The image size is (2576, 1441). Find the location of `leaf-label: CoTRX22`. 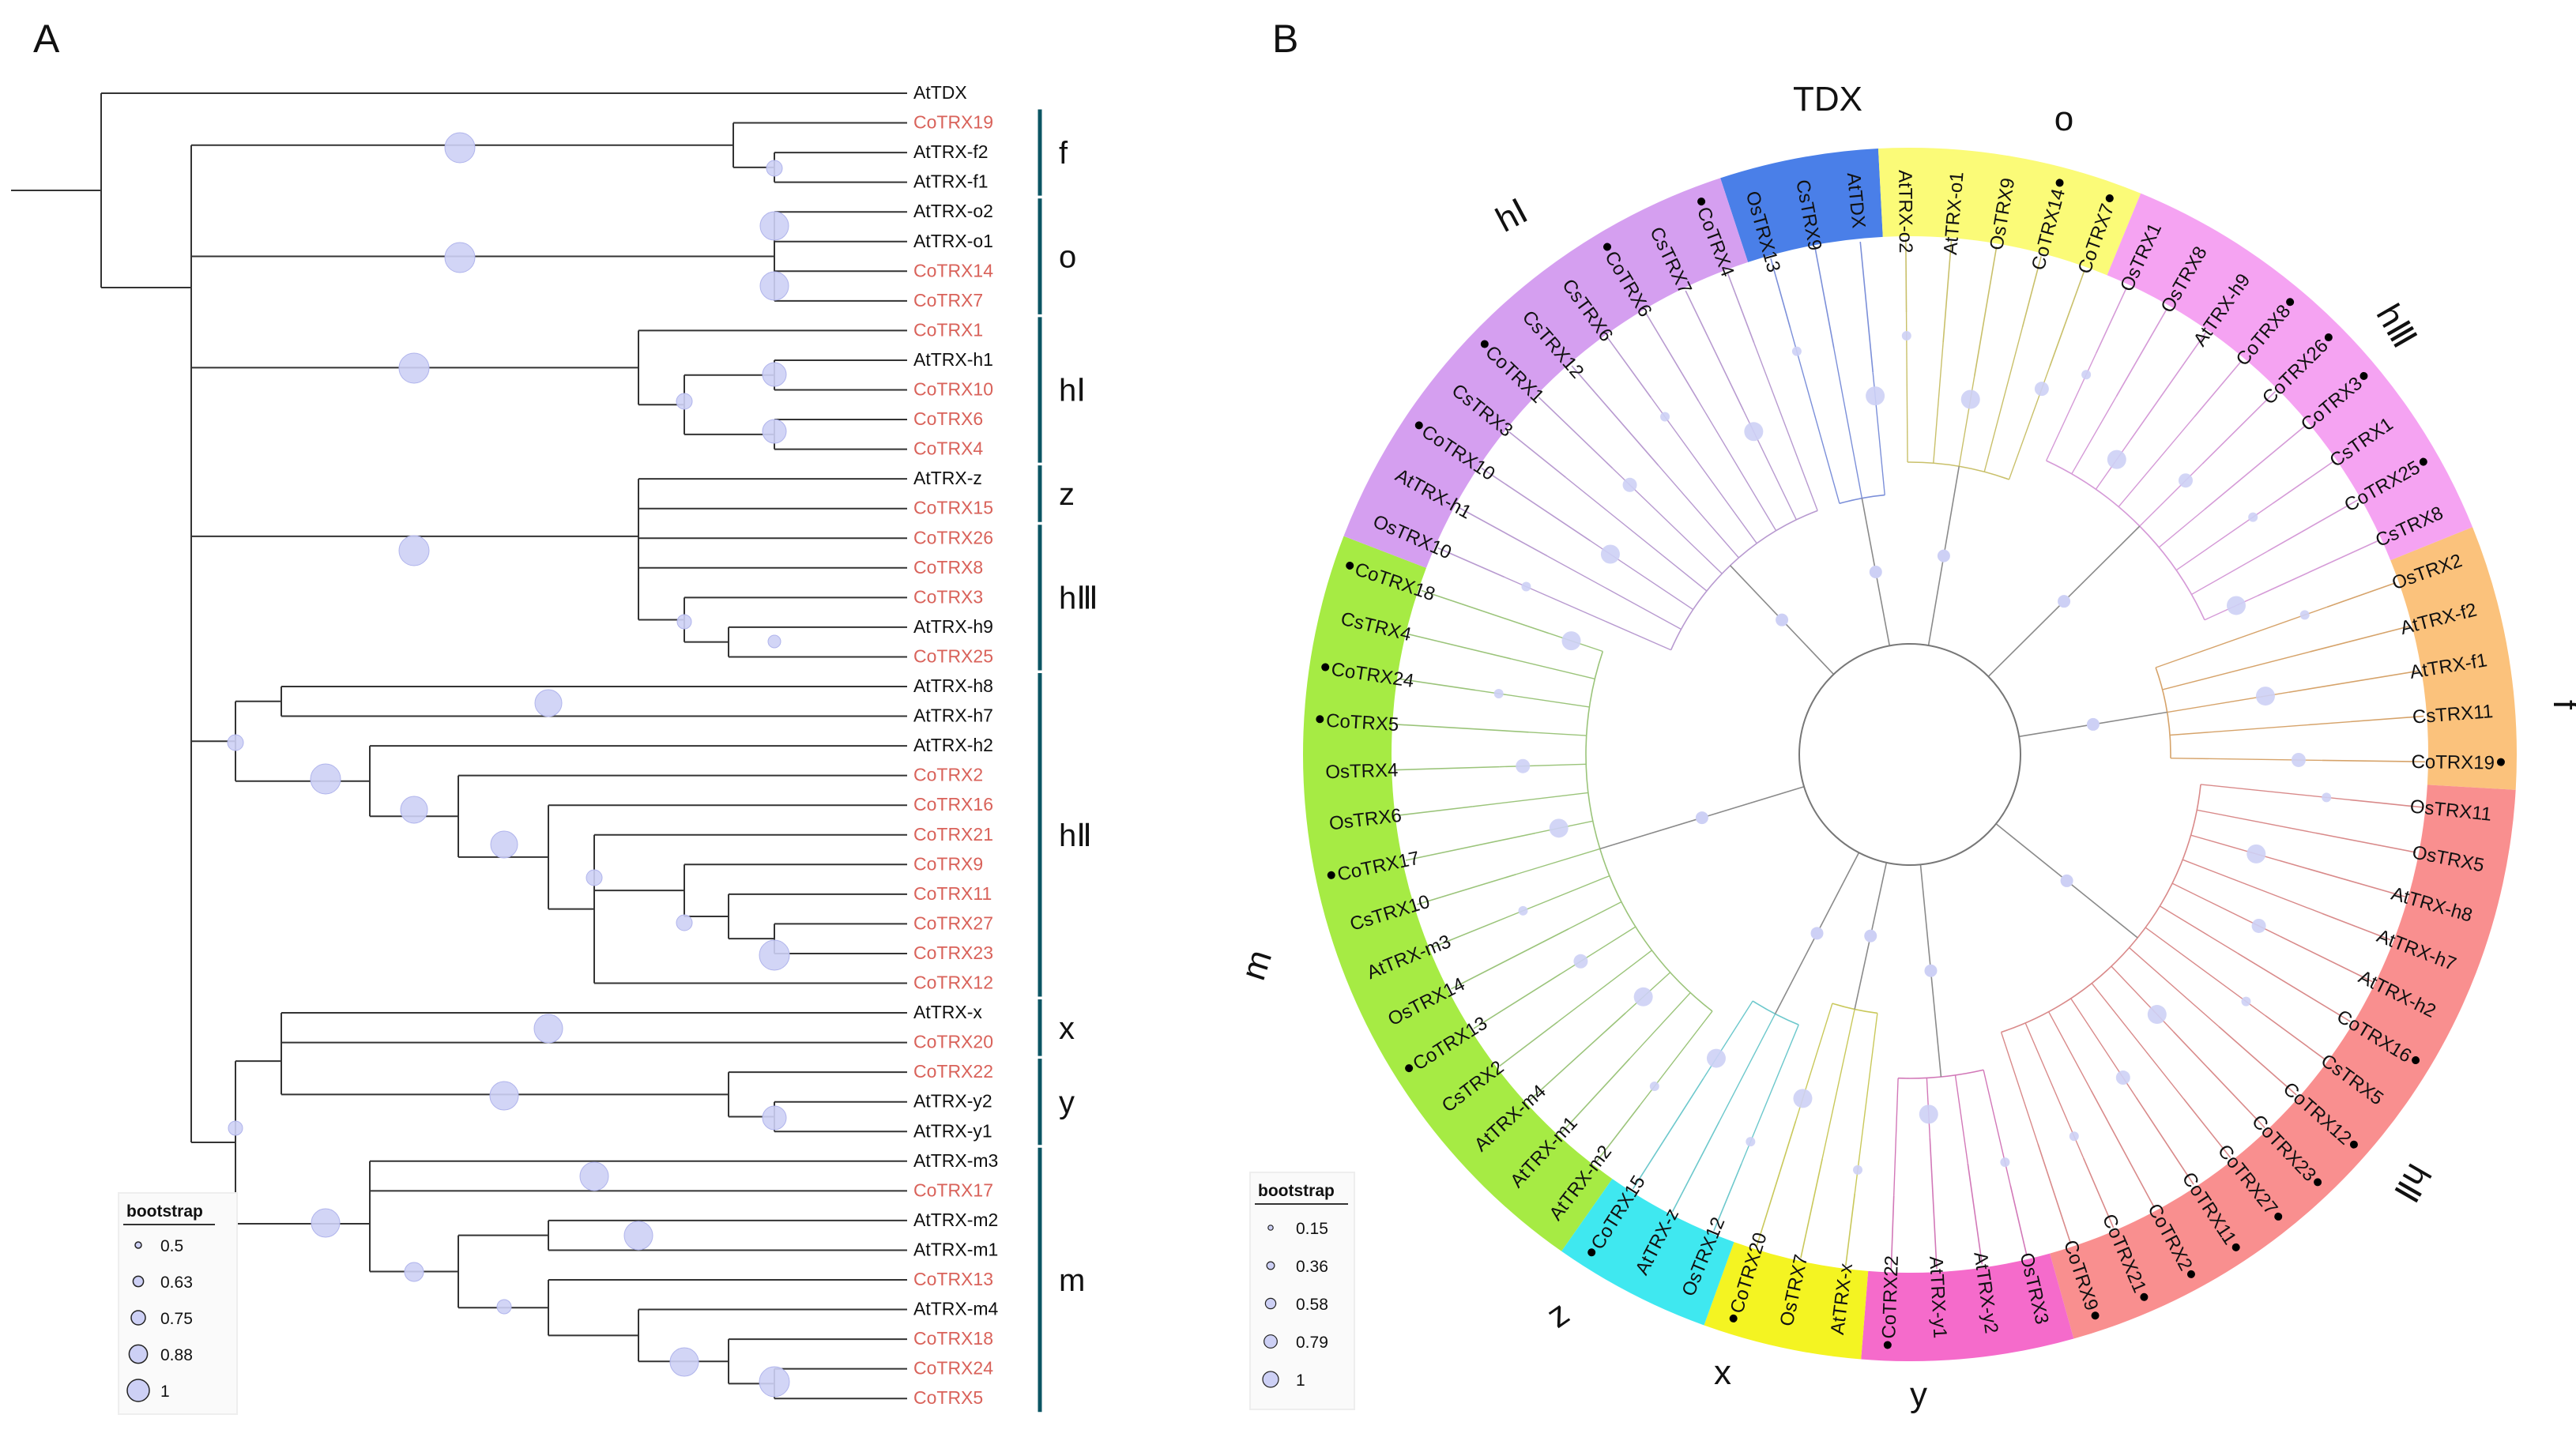

leaf-label: CoTRX22 is located at coordinates (1890, 1297).